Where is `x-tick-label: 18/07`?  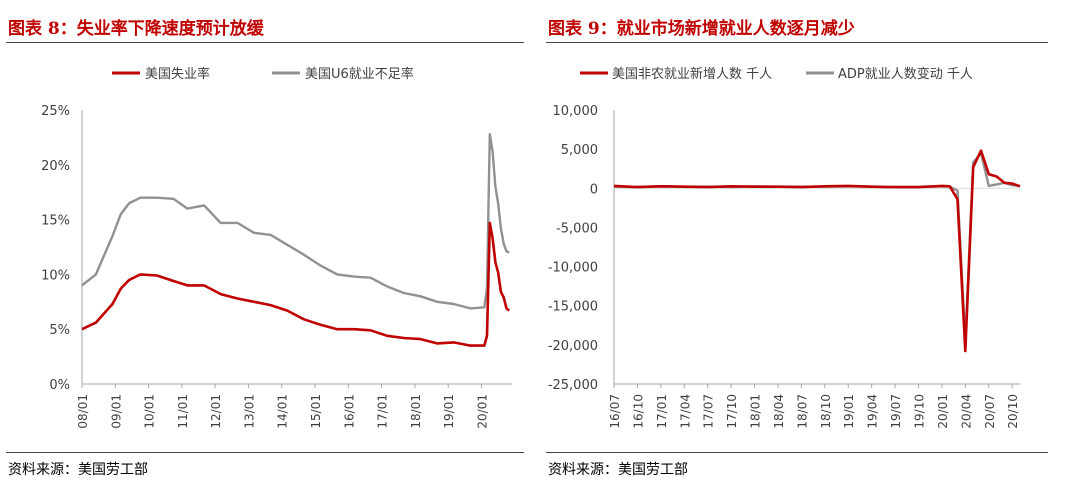 x-tick-label: 18/07 is located at coordinates (802, 411).